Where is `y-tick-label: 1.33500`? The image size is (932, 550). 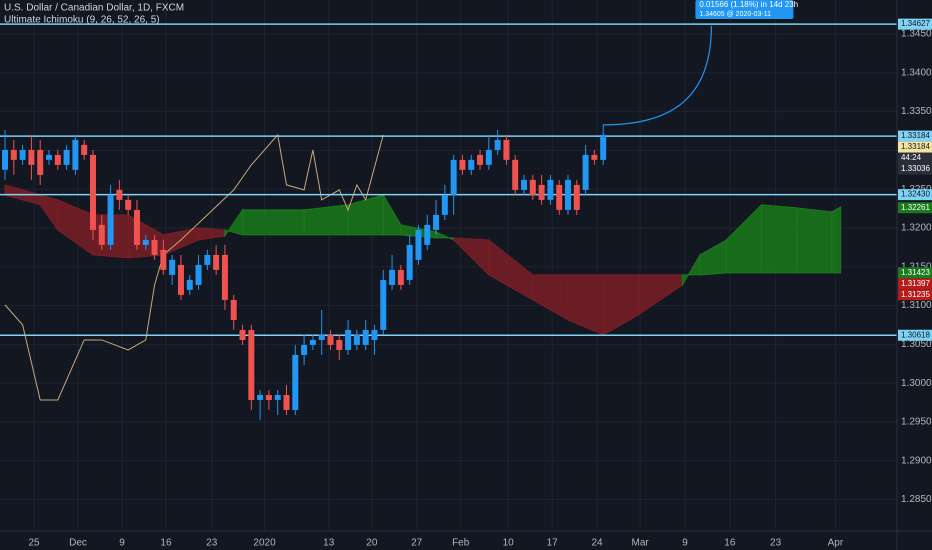 y-tick-label: 1.33500 is located at coordinates (916, 111).